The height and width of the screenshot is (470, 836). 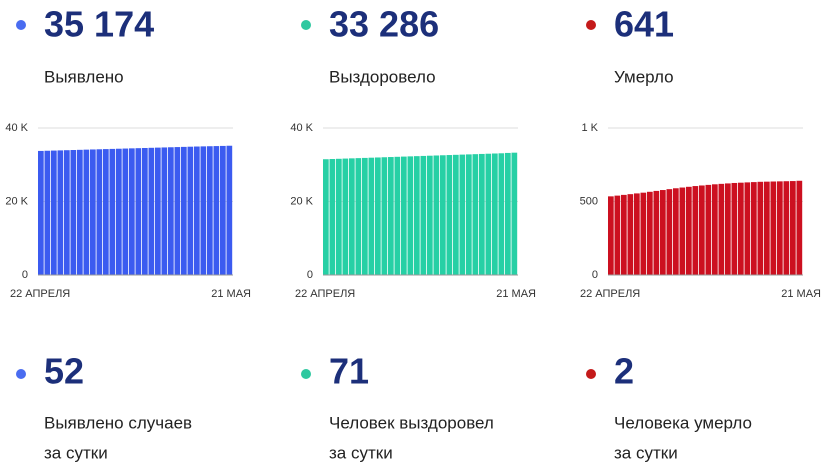 I want to click on y-tick-label: 40 K, so click(x=16, y=128).